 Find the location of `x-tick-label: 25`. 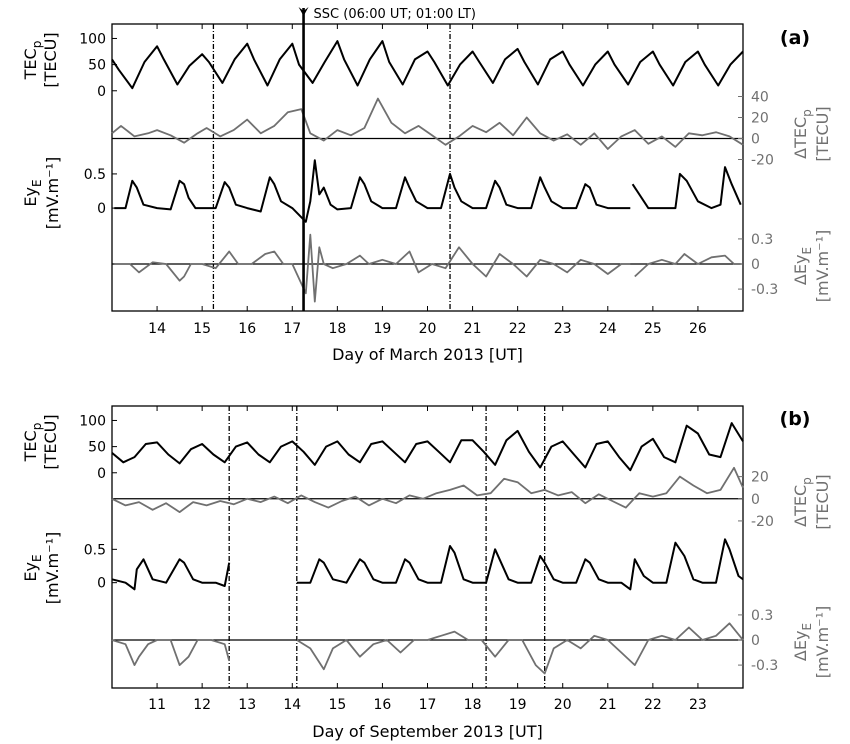

x-tick-label: 25 is located at coordinates (653, 329).